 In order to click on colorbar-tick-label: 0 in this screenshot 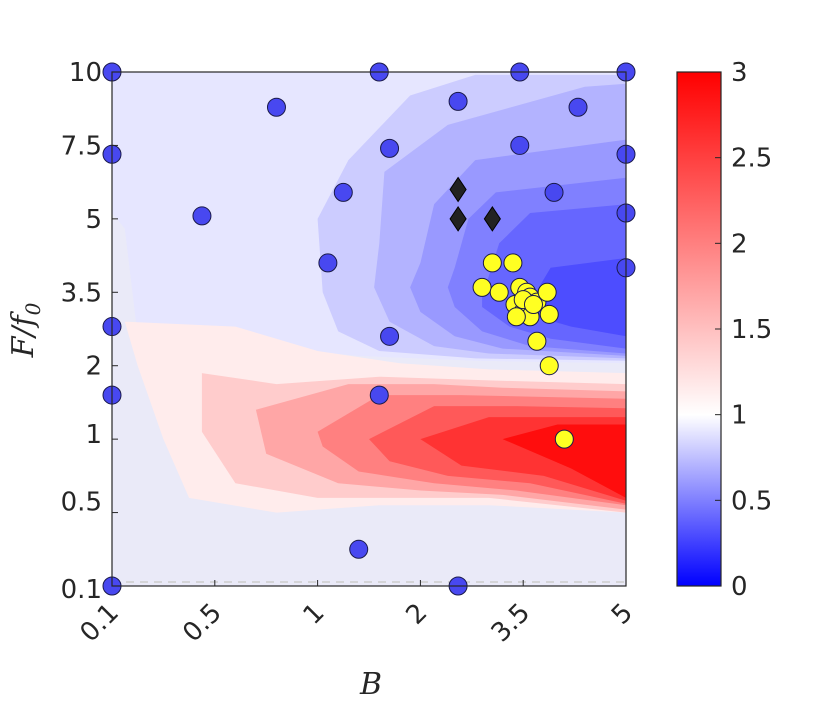, I will do `click(739, 587)`.